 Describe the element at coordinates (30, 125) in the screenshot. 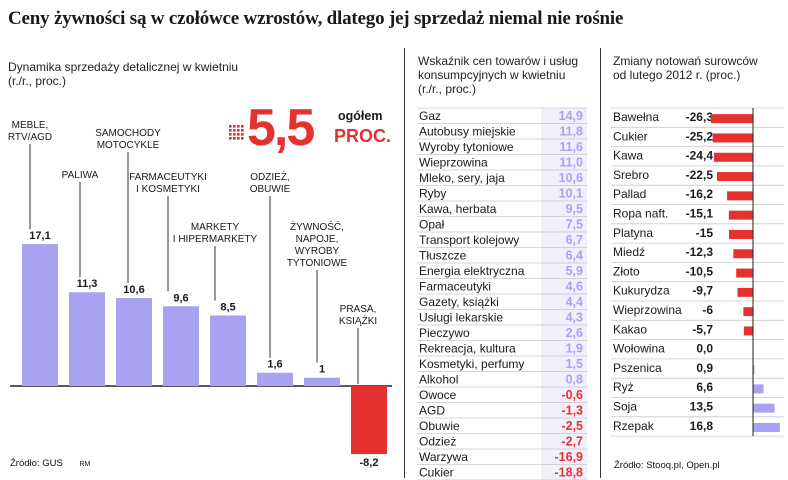

I see `category-label: MEBLE,` at that location.